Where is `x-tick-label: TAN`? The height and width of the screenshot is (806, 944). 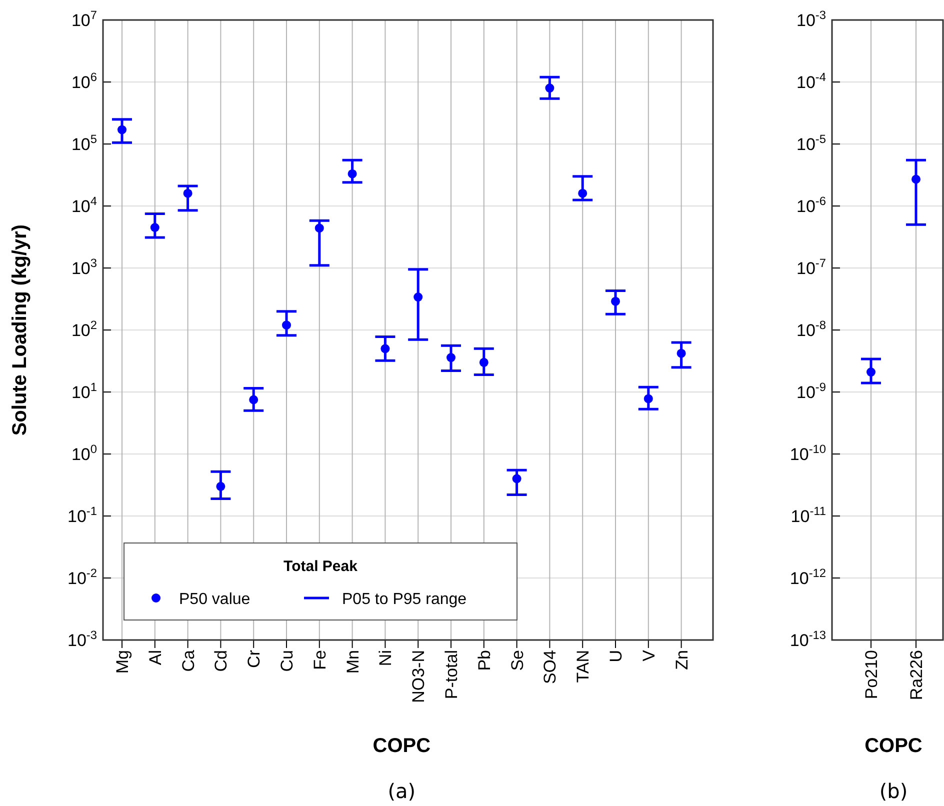
x-tick-label: TAN is located at coordinates (583, 666).